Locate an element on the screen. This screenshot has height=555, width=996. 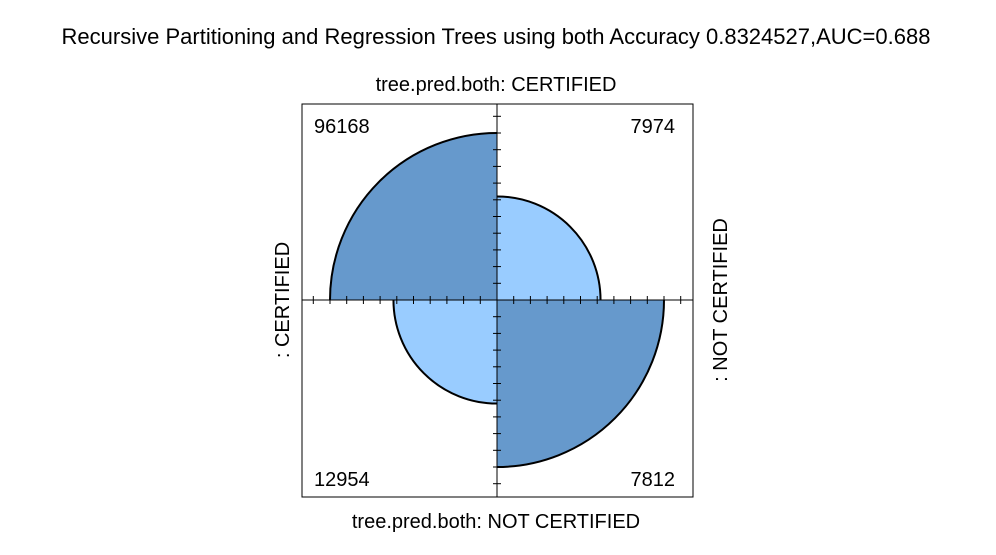
wedge-outline-top-right is located at coordinates (549, 248).